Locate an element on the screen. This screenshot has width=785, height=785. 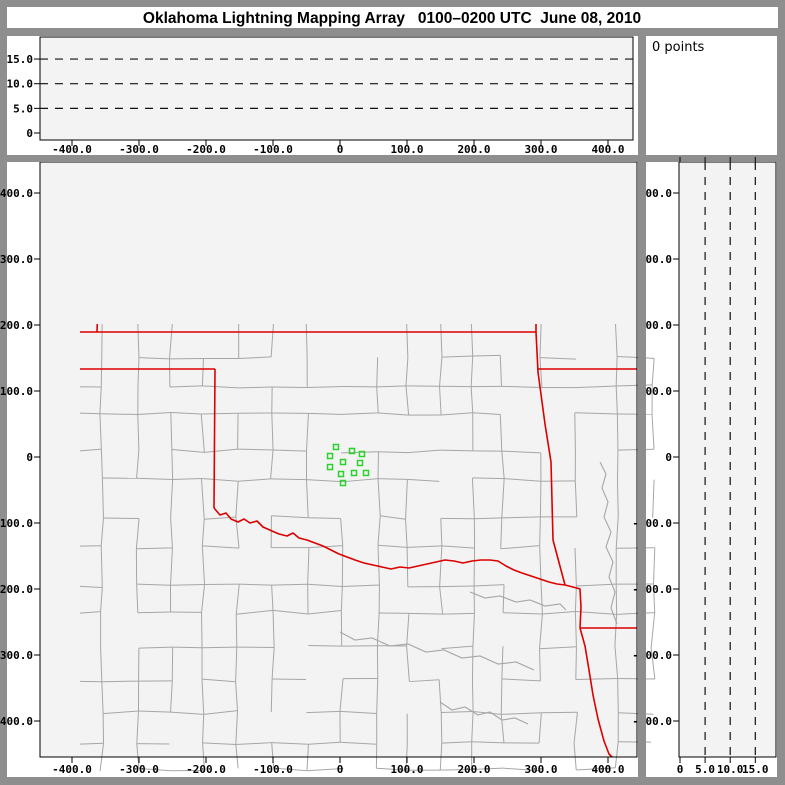
x-tick-label: 100.0 is located at coordinates (406, 769).